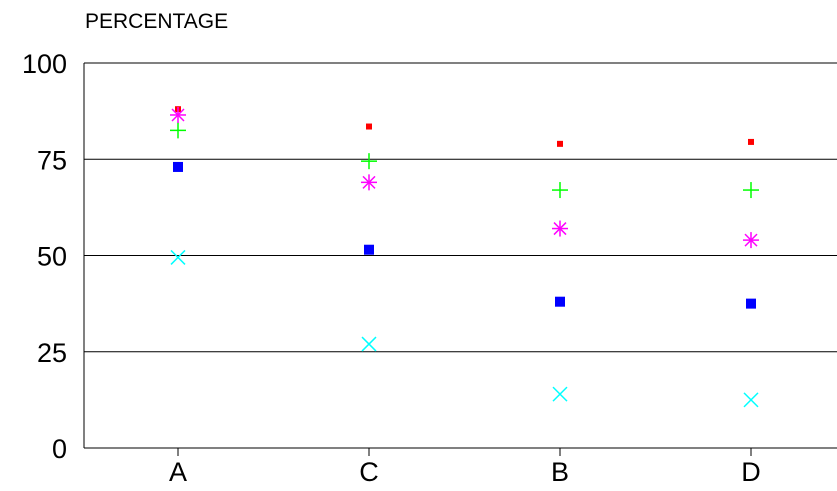 The height and width of the screenshot is (491, 837). Describe the element at coordinates (59, 449) in the screenshot. I see `y-tick-label: 0` at that location.